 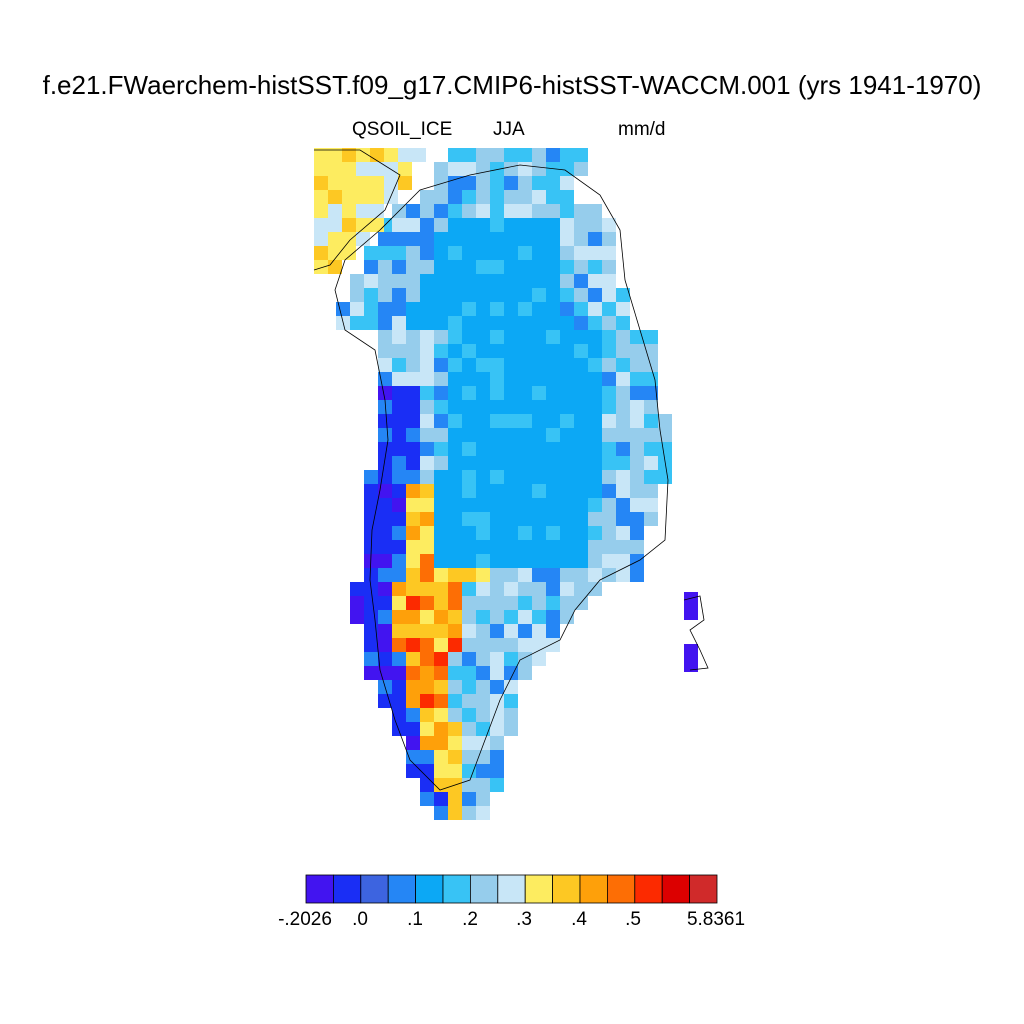 I want to click on season-label: JJA, so click(x=509, y=129).